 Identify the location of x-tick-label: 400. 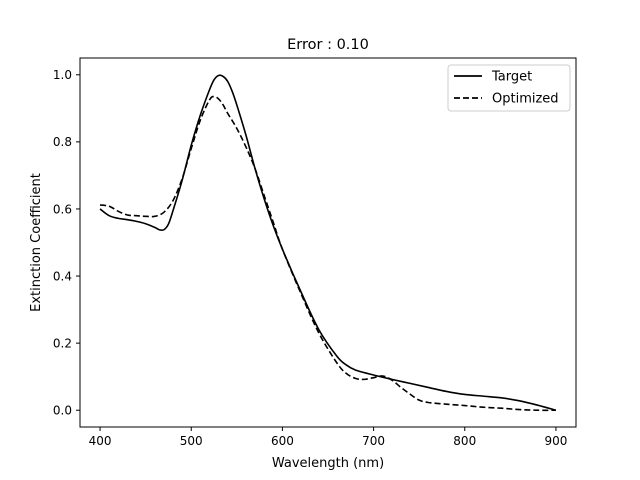
(100, 441).